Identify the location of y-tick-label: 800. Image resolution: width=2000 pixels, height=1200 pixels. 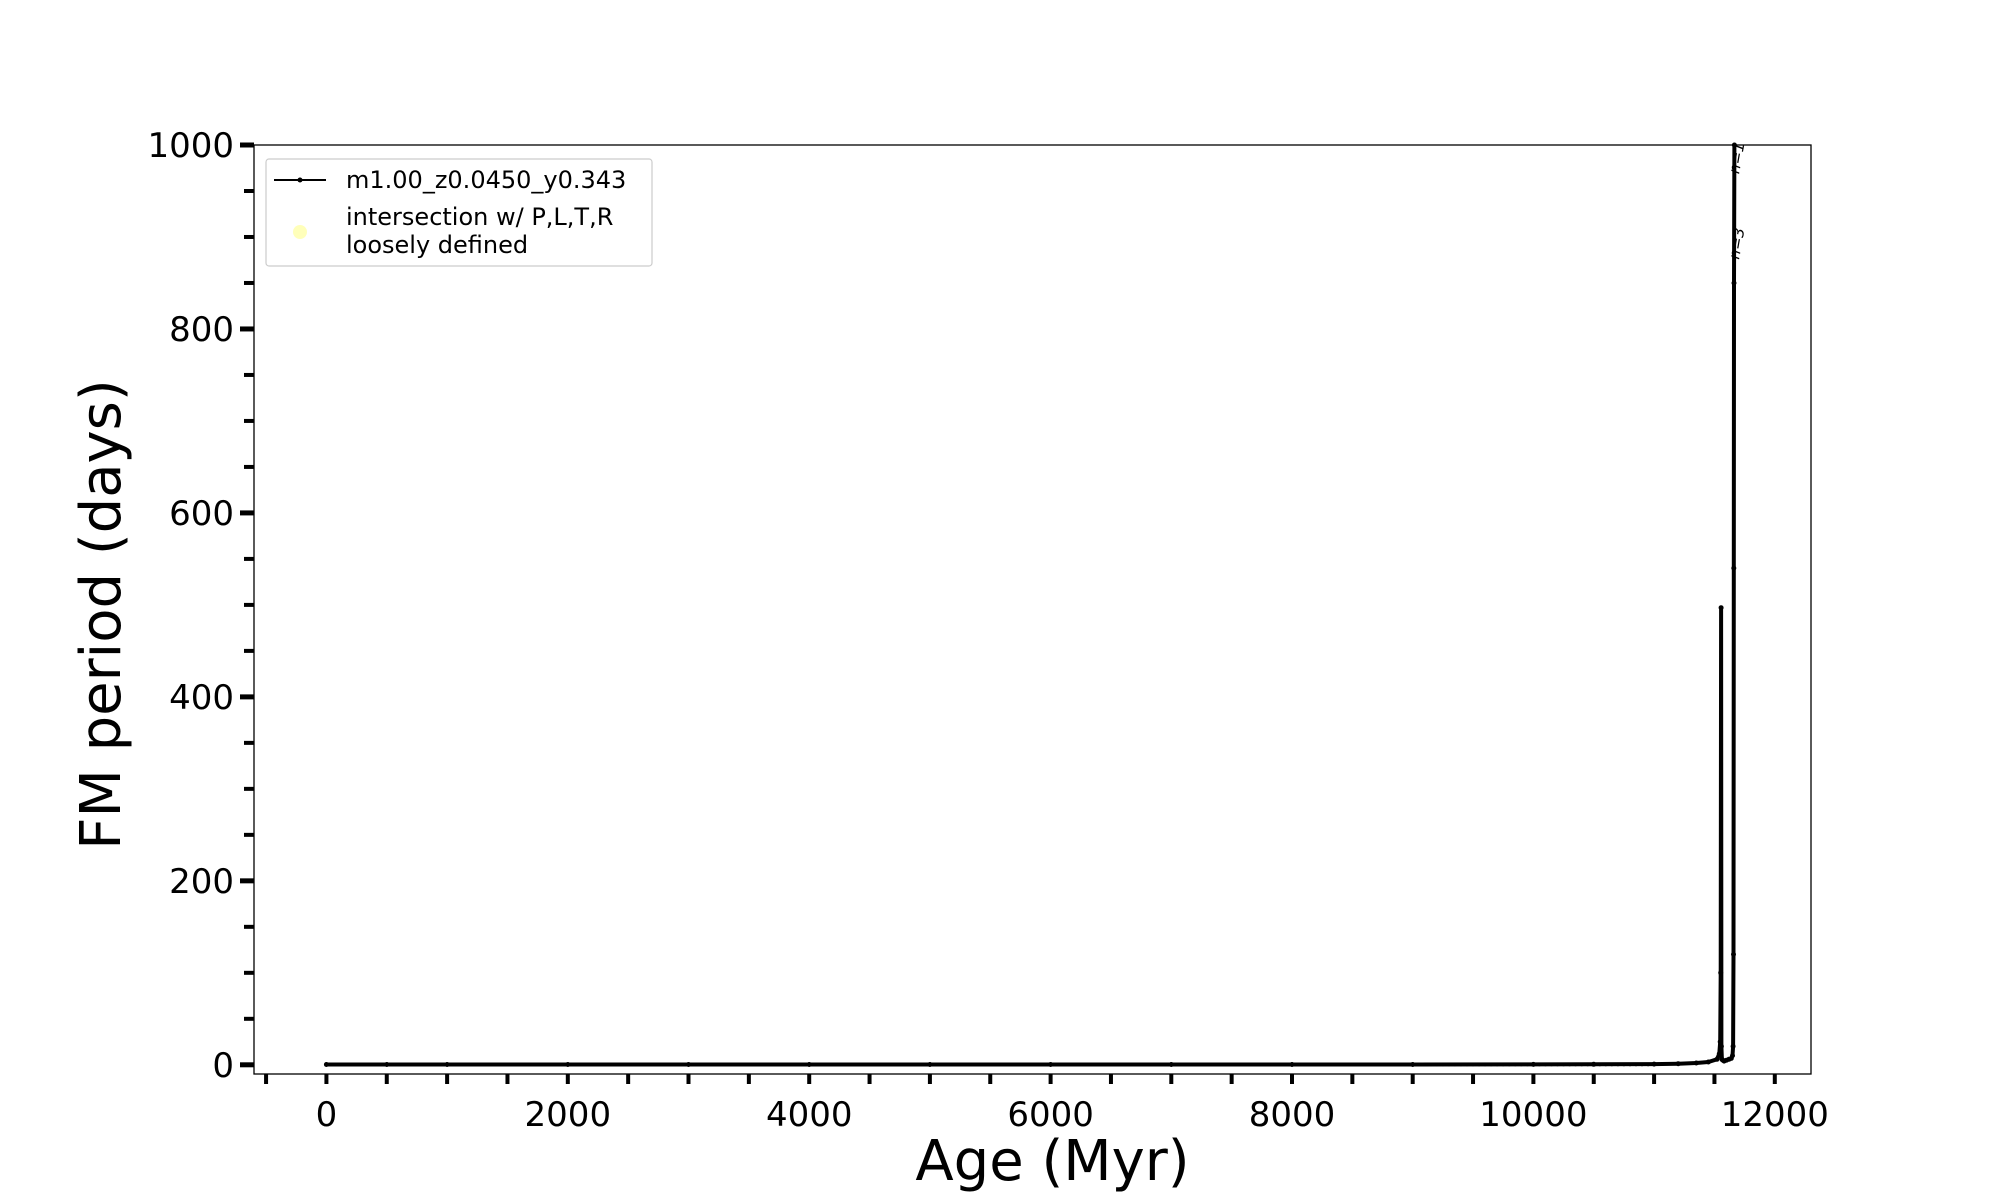
(201, 330).